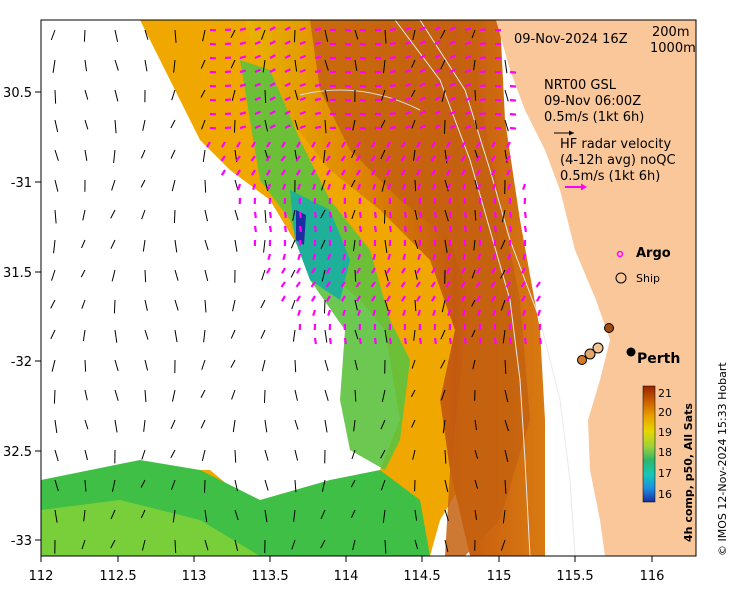 The image size is (740, 592). What do you see at coordinates (618, 160) in the screenshot?
I see `radar-subtitle: (4-12h avg) noQC` at bounding box center [618, 160].